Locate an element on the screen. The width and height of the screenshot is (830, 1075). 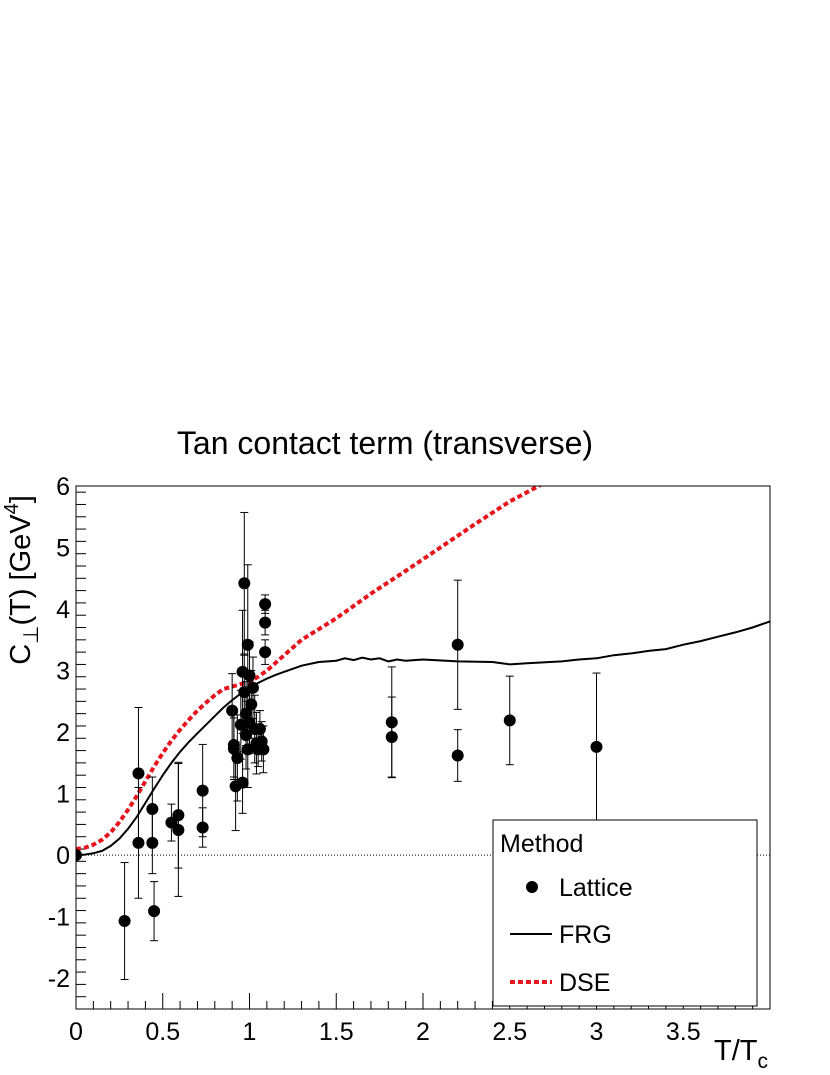
legend: Method Lattice FRG DSE is located at coordinates (625, 913).